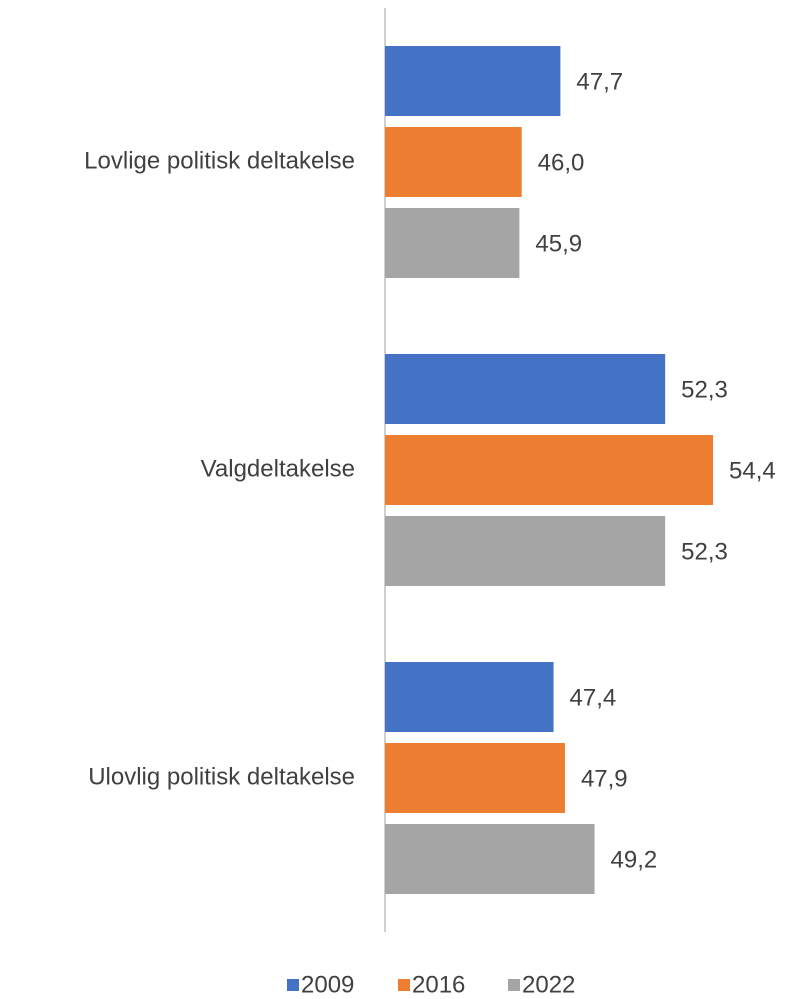 The width and height of the screenshot is (810, 999). What do you see at coordinates (634, 859) in the screenshot?
I see `data-label: 49,2` at bounding box center [634, 859].